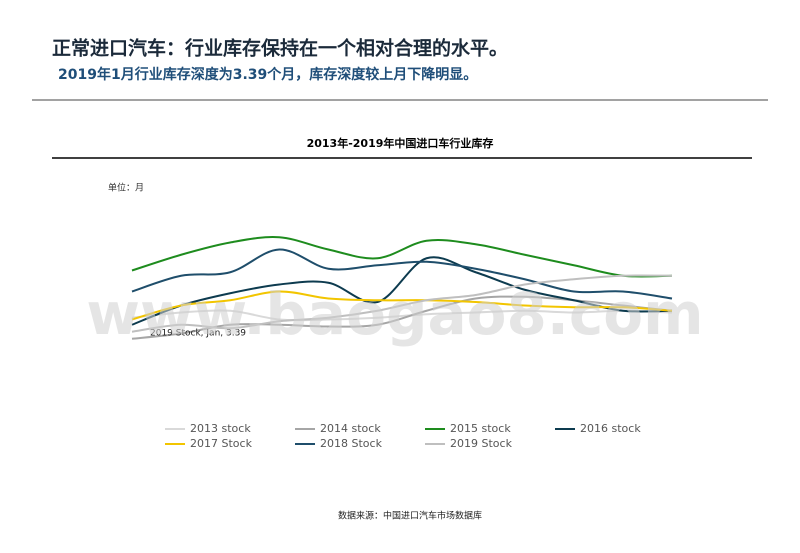 Image resolution: width=800 pixels, height=553 pixels. I want to click on legend-label: 2013 stock, so click(220, 428).